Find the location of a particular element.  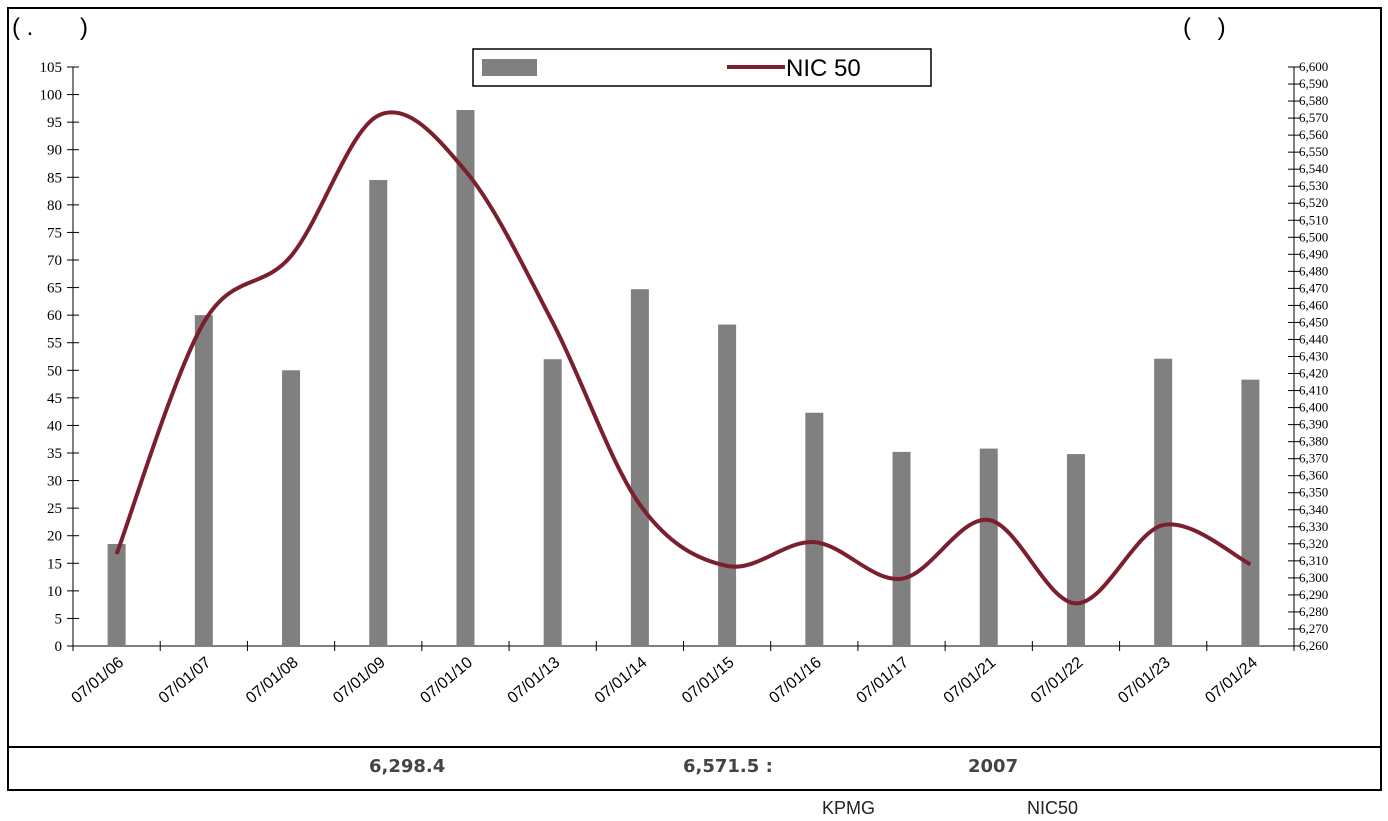

y-left-tick-label: 60 is located at coordinates (54, 316).